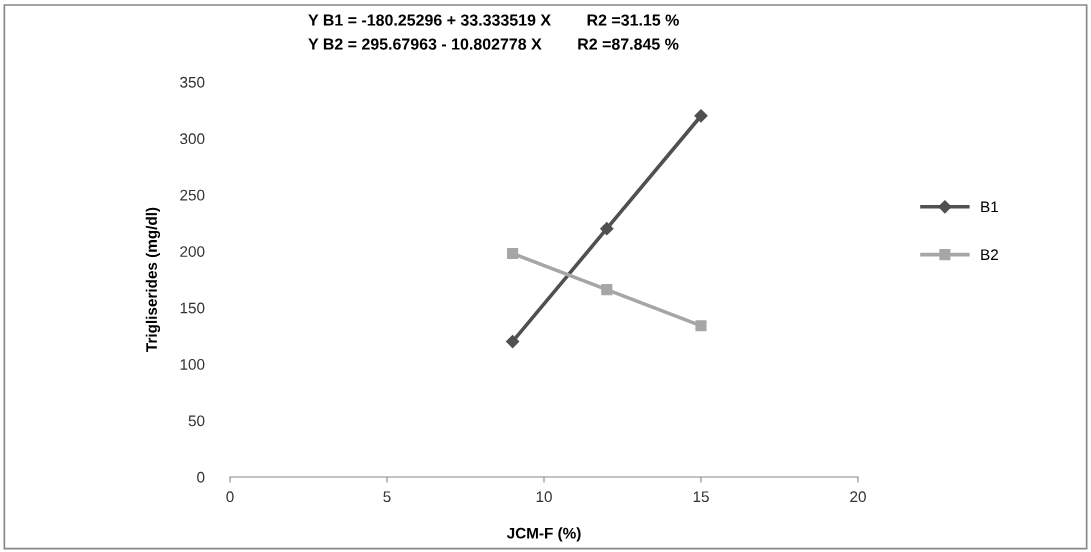  I want to click on legend-label: B2, so click(989, 254).